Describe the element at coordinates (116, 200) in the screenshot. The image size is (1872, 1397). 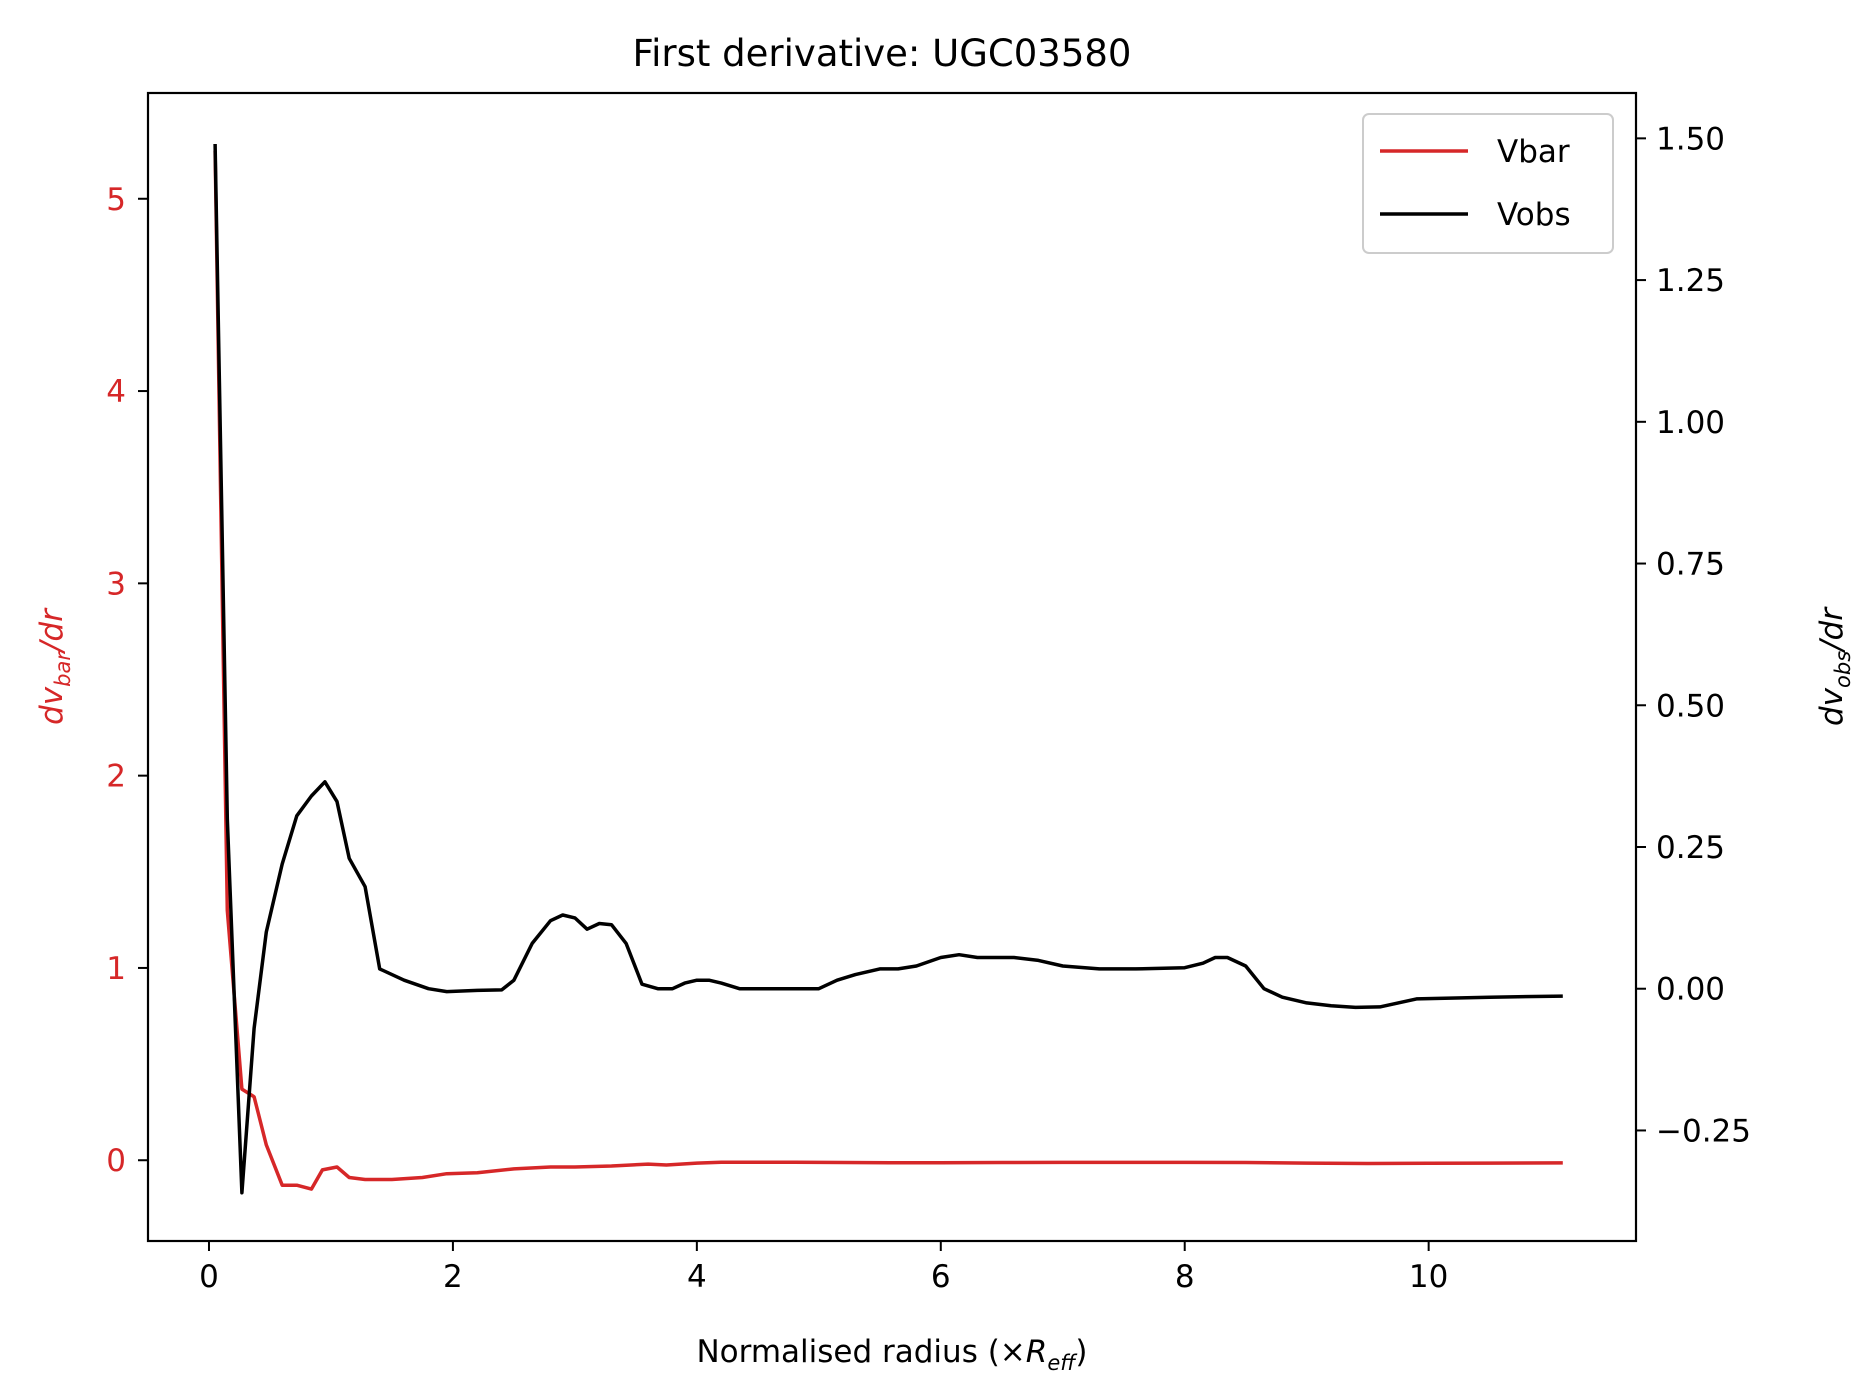
I see `y-left-tick-label: 5` at that location.